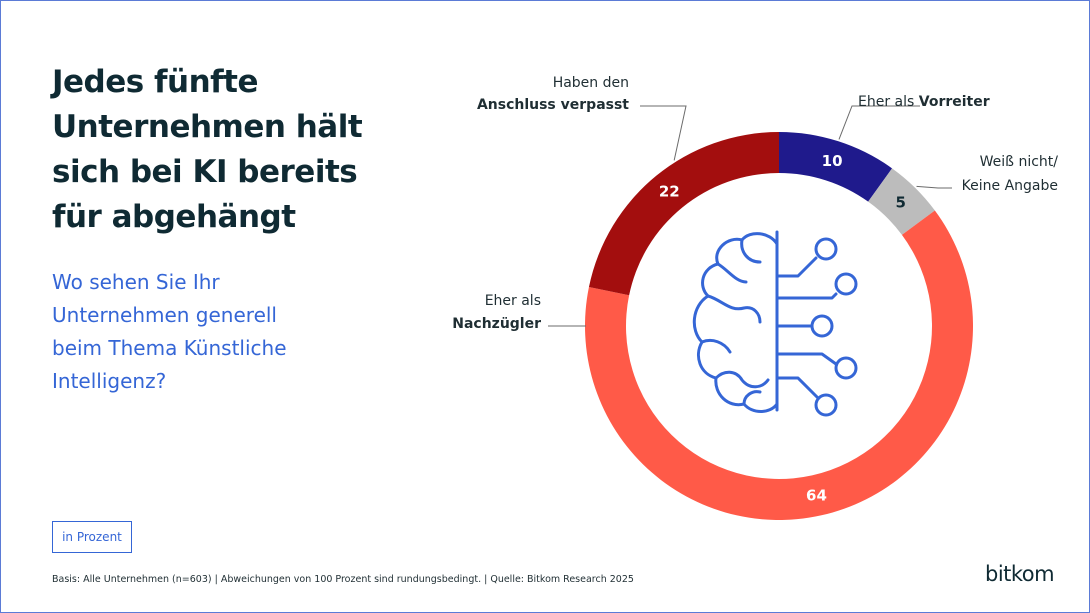 The height and width of the screenshot is (613, 1090). What do you see at coordinates (513, 301) in the screenshot?
I see `label-nachzuegler-line1: Eher als` at bounding box center [513, 301].